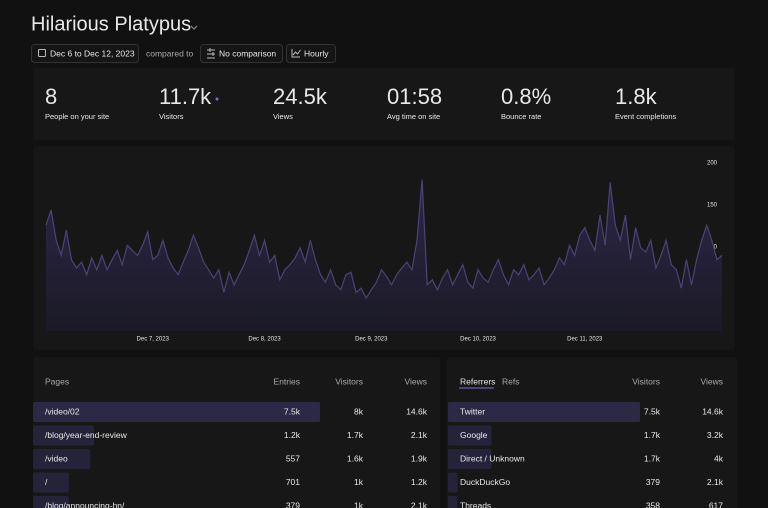 The image size is (768, 508). What do you see at coordinates (171, 116) in the screenshot?
I see `stat-label: Visitors` at bounding box center [171, 116].